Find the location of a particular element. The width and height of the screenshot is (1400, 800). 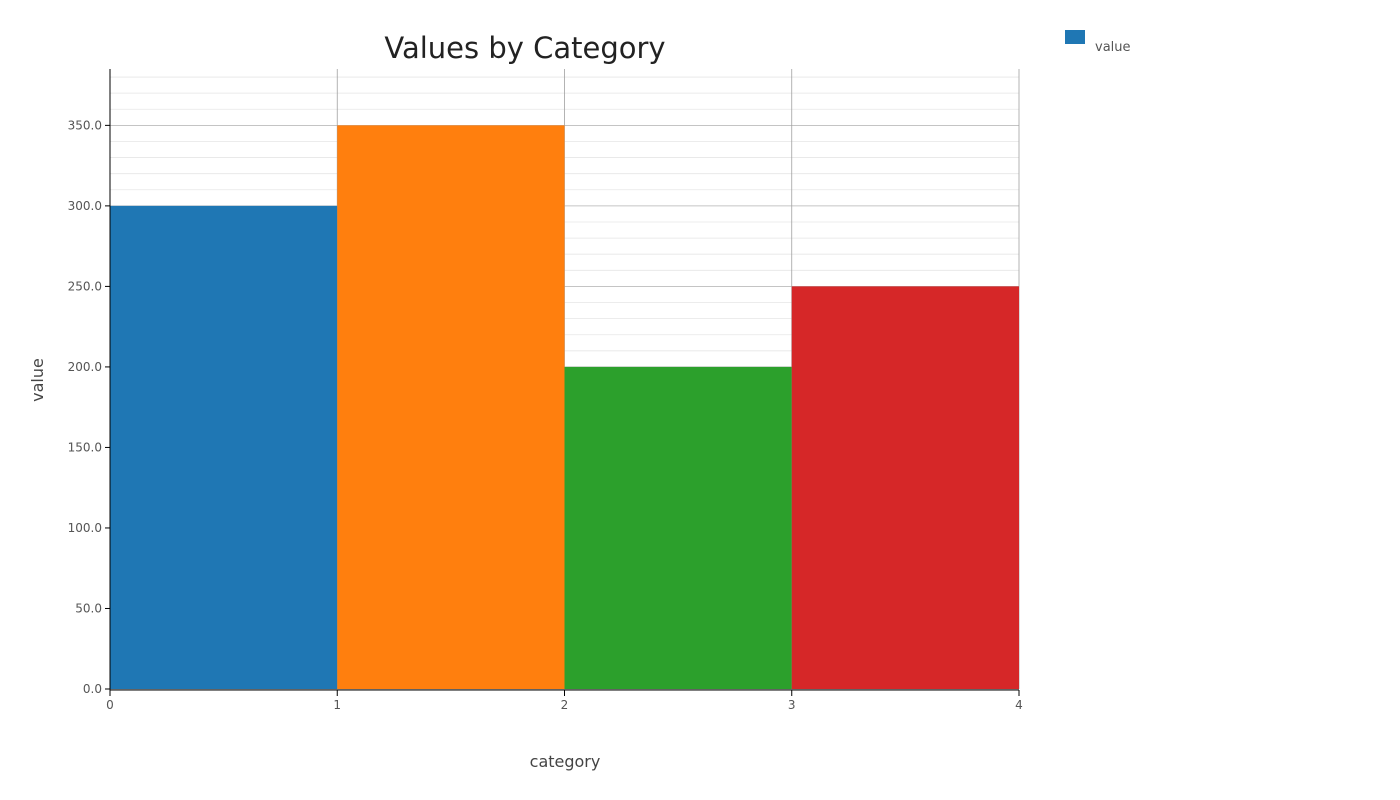

y-tick-label: 50.0 is located at coordinates (88, 608).